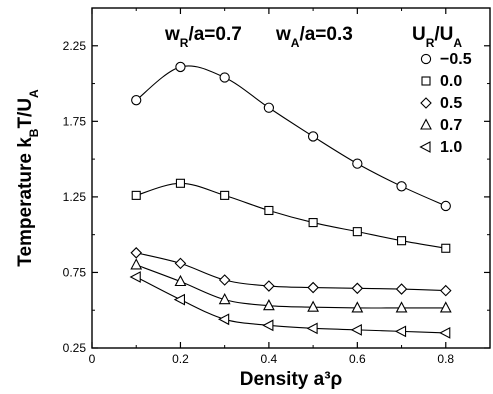 This screenshot has height=394, width=493. What do you see at coordinates (203, 37) in the screenshot?
I see `annotation-wr: wR/a=0.7` at bounding box center [203, 37].